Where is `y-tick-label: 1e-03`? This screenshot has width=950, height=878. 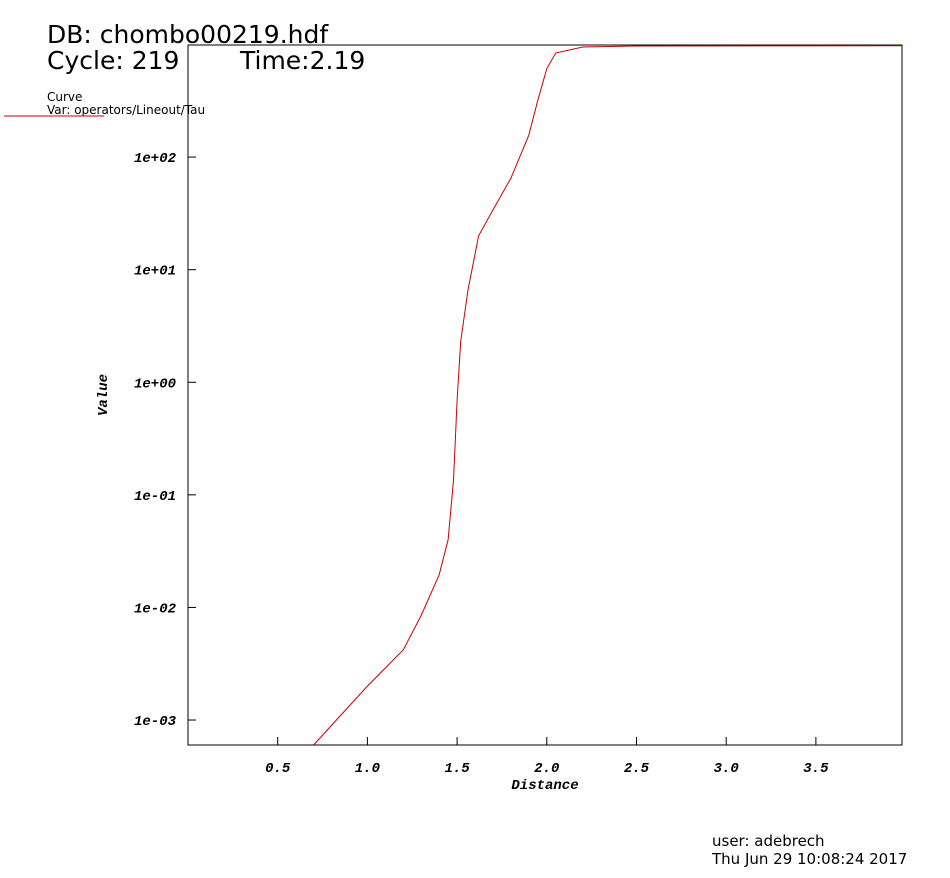
y-tick-label: 1e-03 is located at coordinates (155, 722).